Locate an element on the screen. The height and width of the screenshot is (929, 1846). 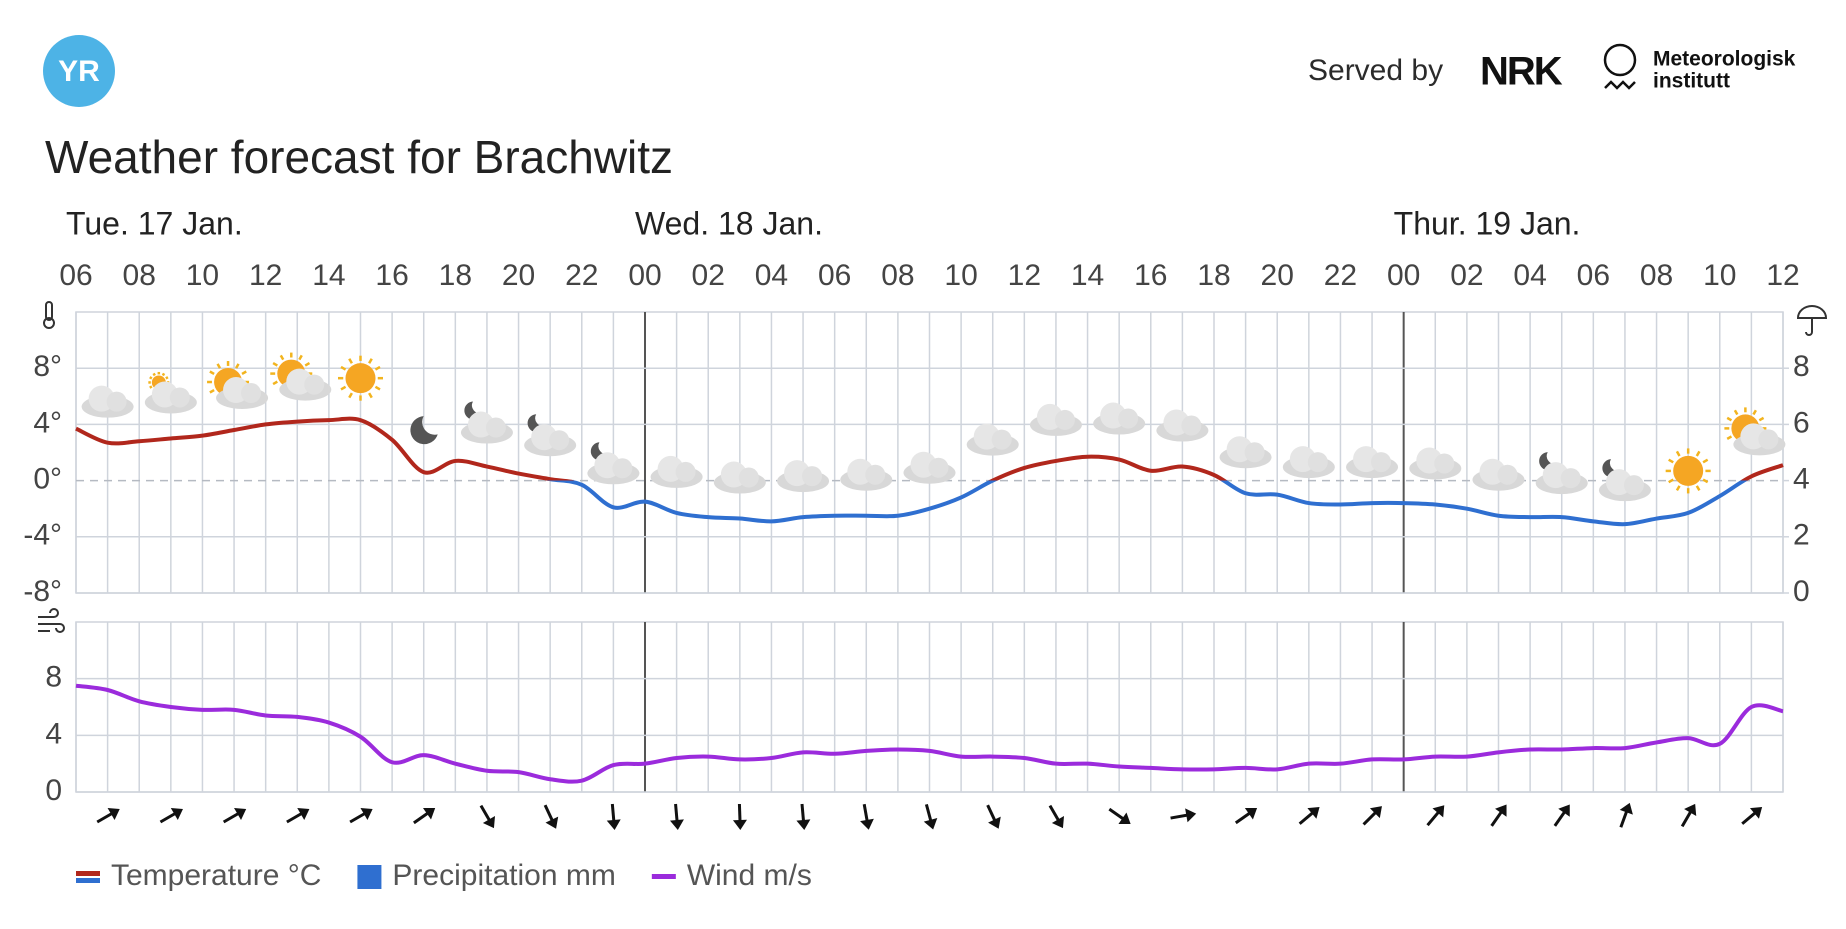
temperature-line is located at coordinates (929, 471).